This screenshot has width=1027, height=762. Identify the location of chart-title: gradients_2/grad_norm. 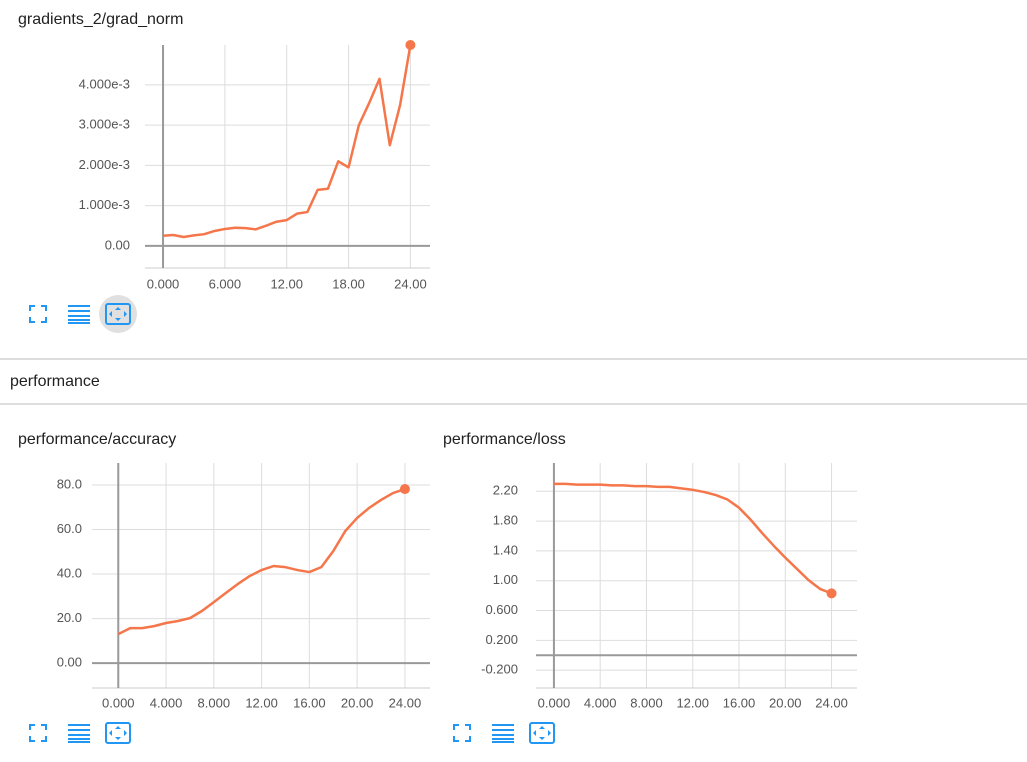
(100, 19).